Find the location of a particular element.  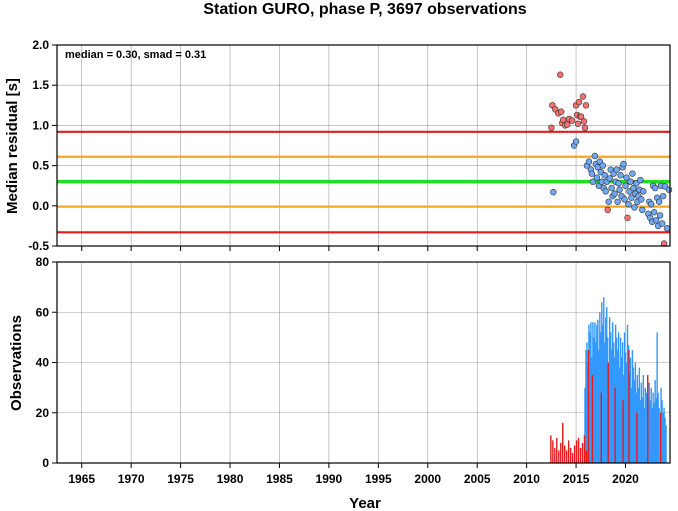

bottom-x-tick-label: 2010 is located at coordinates (526, 479).